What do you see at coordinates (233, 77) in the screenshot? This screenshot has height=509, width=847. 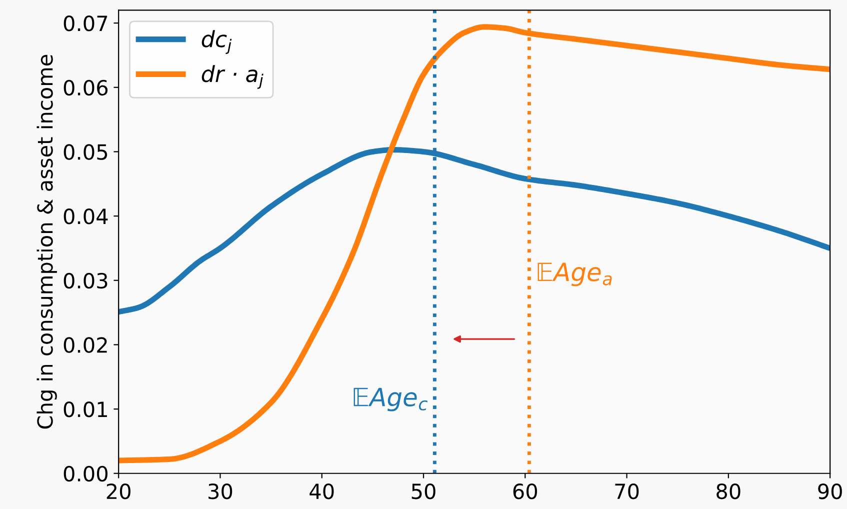 I see `legend-label: dr · a$_{j}$` at bounding box center [233, 77].